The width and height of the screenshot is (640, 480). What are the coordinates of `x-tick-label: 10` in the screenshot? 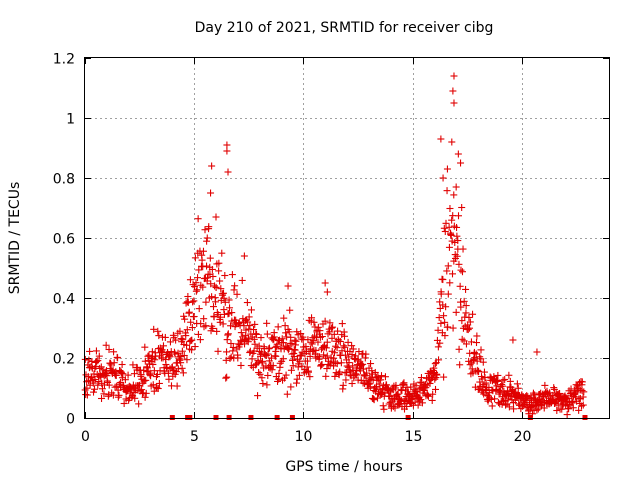 It's located at (304, 437).